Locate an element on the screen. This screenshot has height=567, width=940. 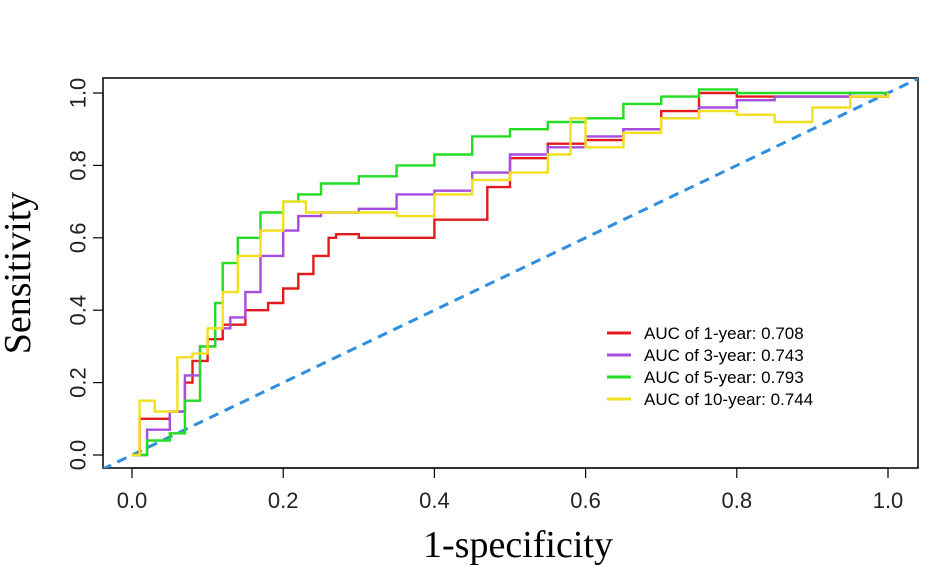
legend-label: AUC of 1-year: 0.708 is located at coordinates (724, 333).